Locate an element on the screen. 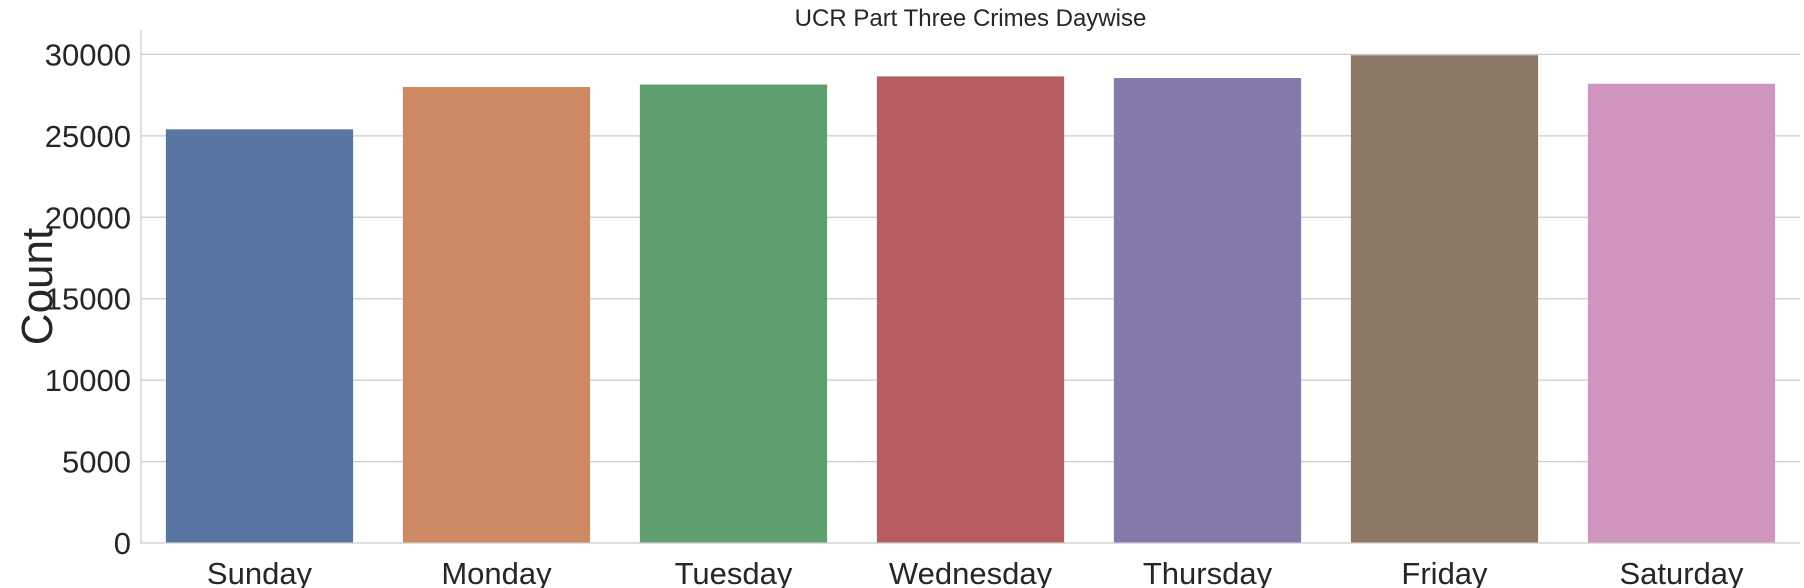  y-tick-label: 0 is located at coordinates (122, 543).